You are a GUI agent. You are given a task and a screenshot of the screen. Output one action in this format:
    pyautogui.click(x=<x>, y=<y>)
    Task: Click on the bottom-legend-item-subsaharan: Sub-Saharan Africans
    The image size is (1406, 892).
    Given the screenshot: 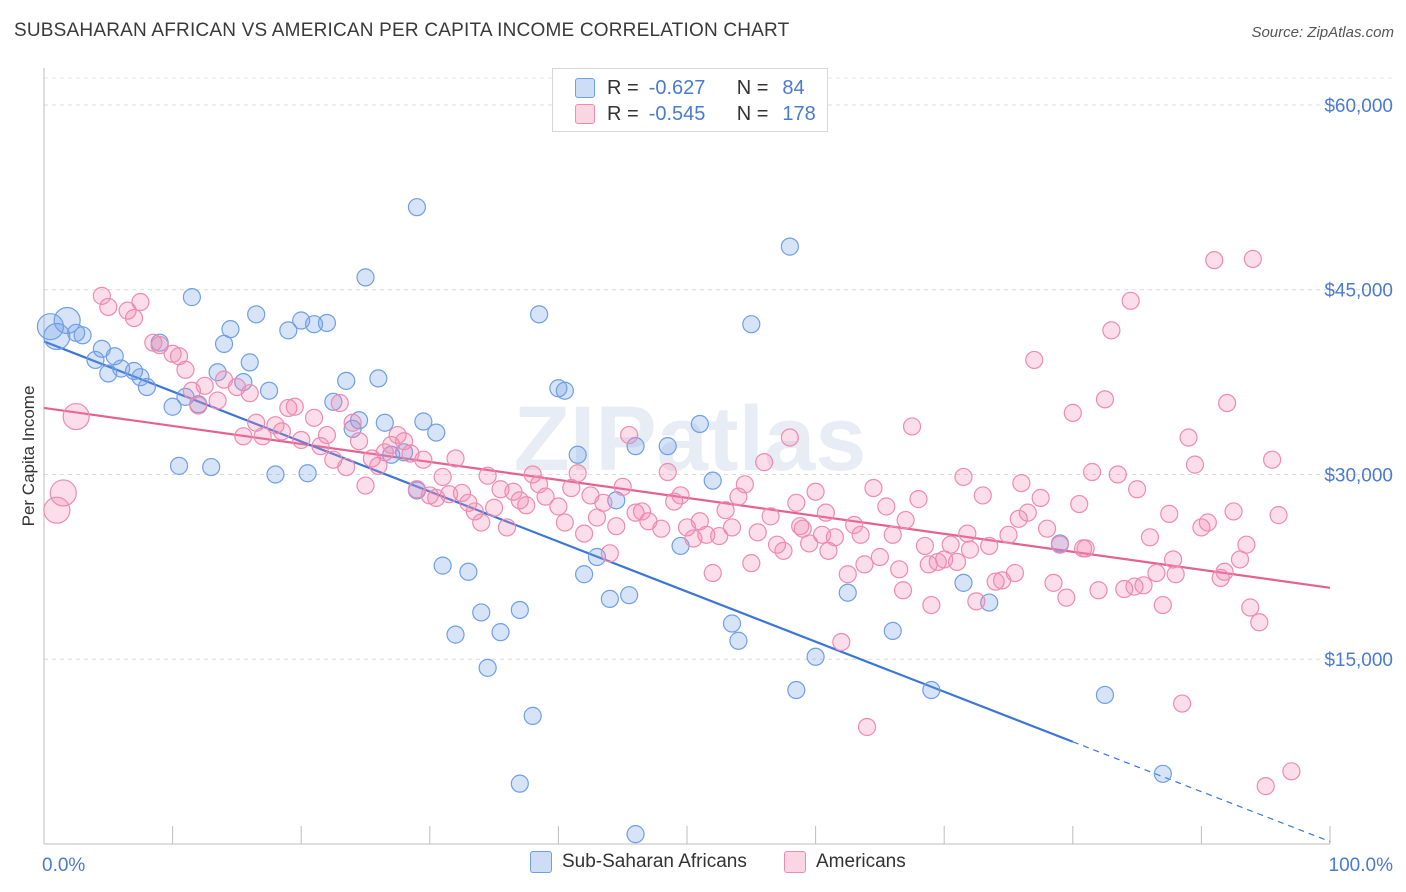 What is the action you would take?
    pyautogui.click(x=638, y=862)
    